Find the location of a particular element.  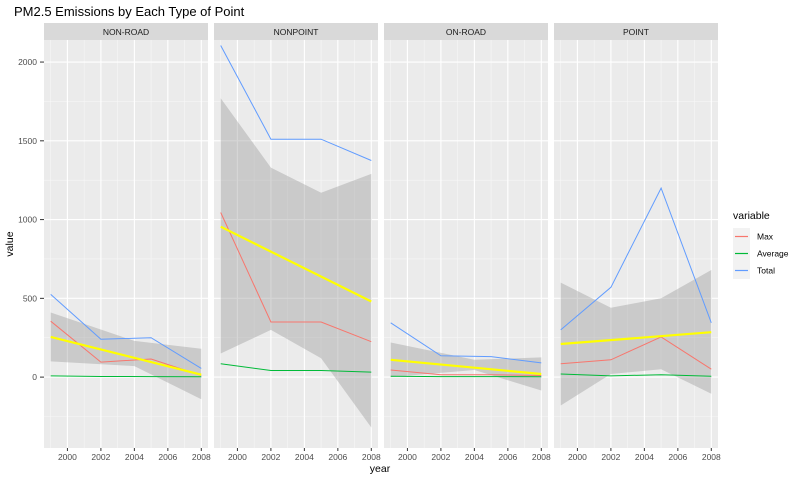

facet-strip-label: NON-ROAD is located at coordinates (126, 32).